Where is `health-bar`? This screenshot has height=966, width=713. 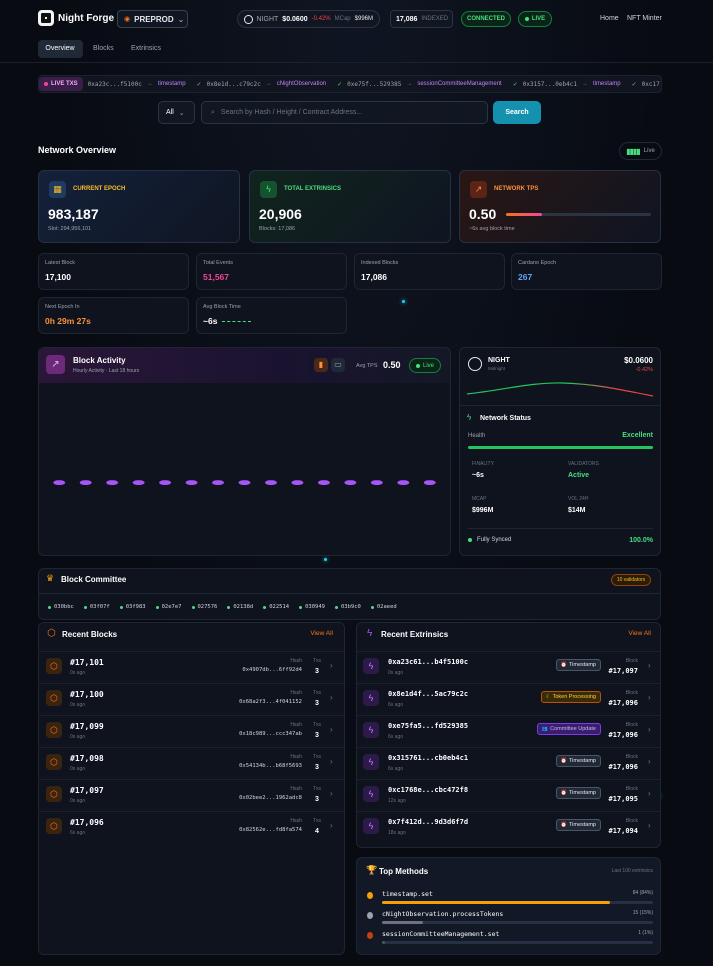 health-bar is located at coordinates (560, 447).